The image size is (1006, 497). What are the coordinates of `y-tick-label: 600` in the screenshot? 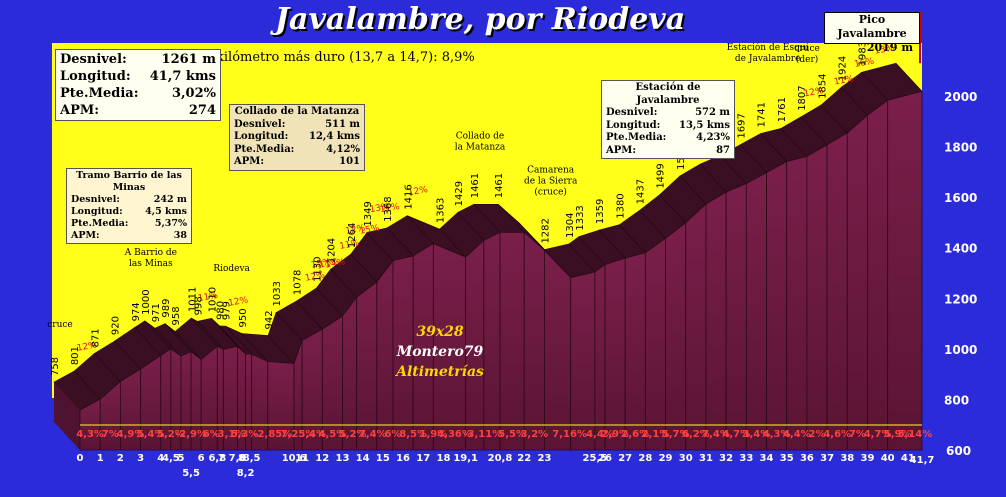 It's located at (958, 451).